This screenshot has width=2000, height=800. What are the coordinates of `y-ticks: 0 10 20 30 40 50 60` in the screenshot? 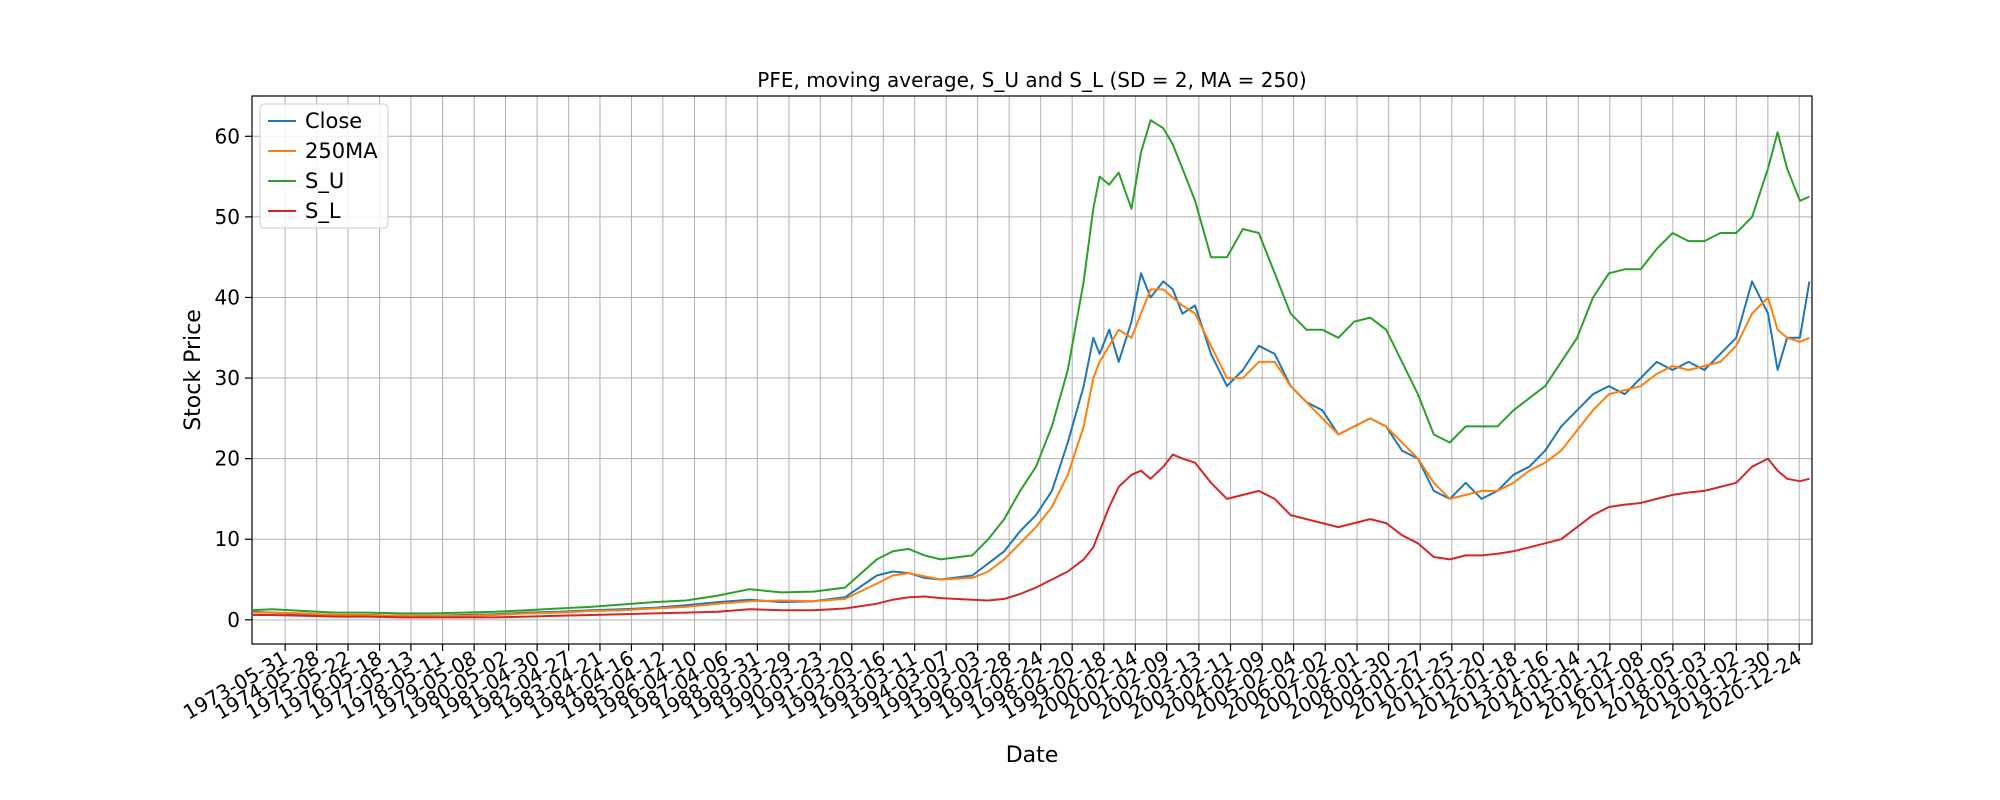 It's located at (233, 378).